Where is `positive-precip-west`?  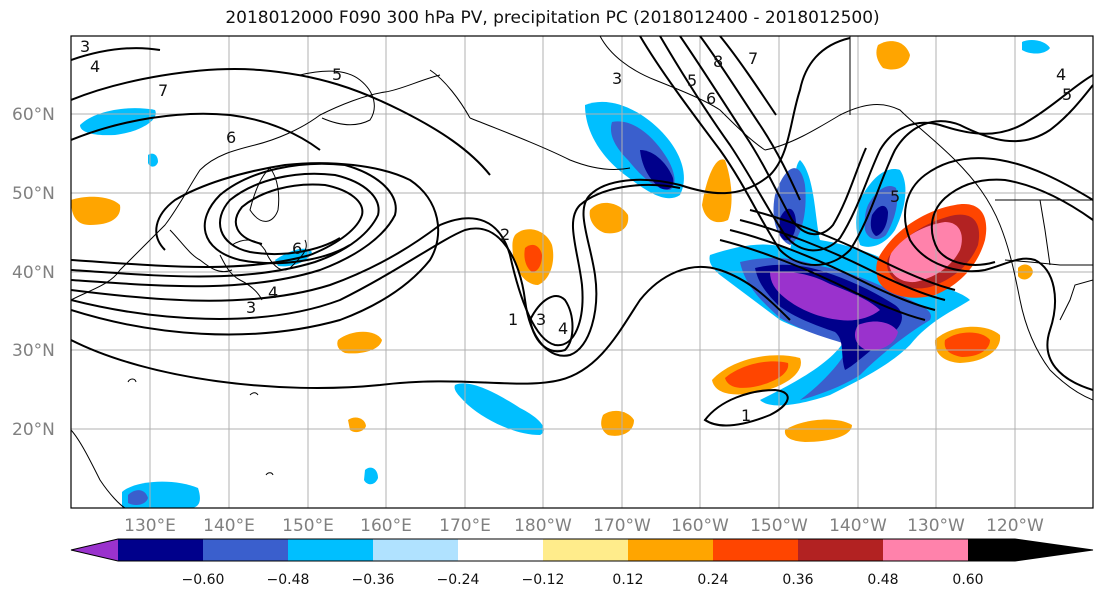 positive-precip-west is located at coordinates (96, 210).